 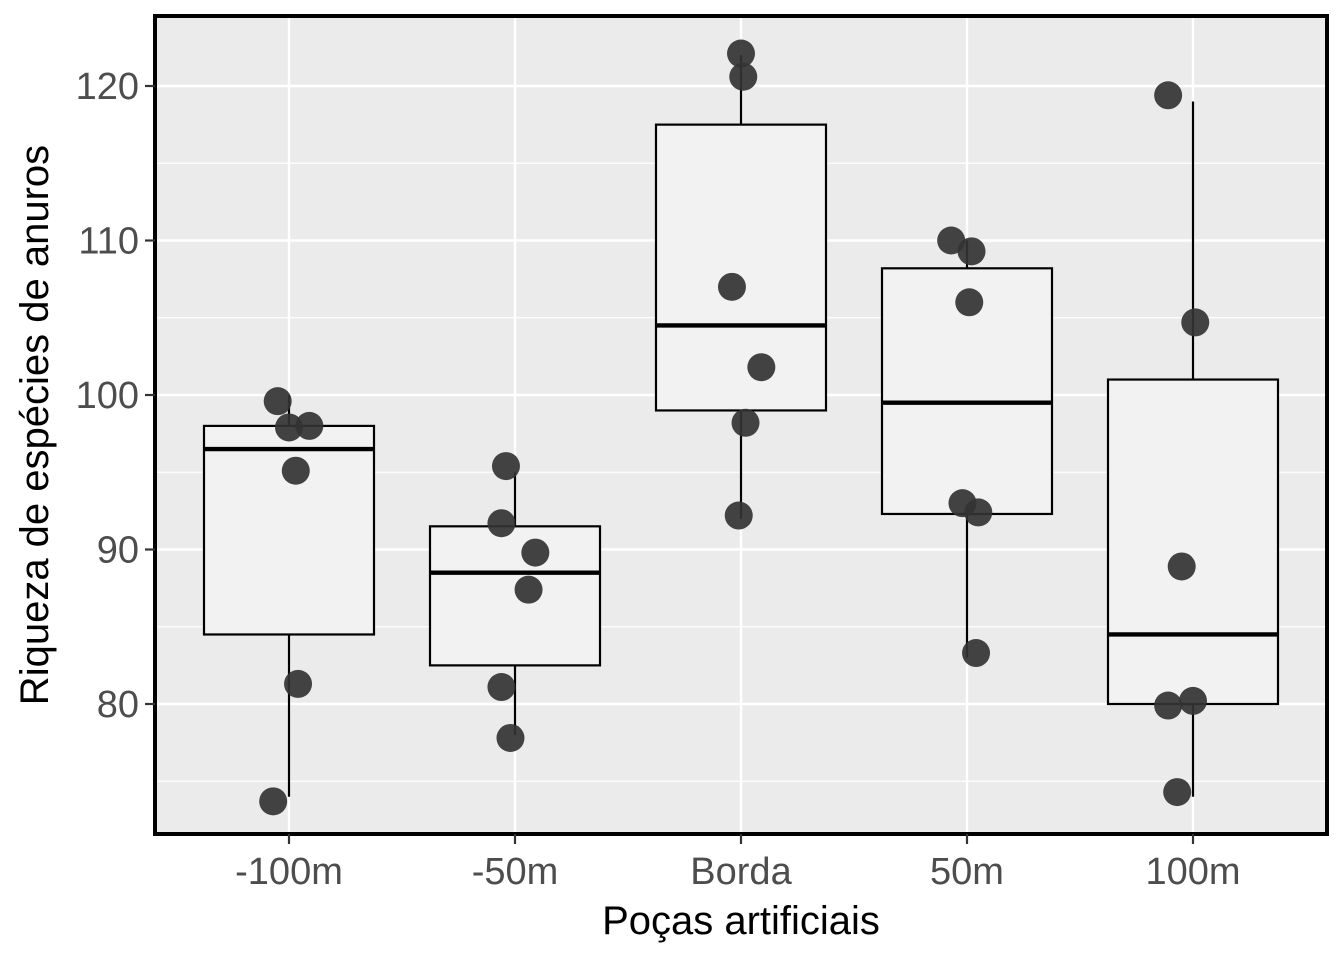 I want to click on x-tick-label: 50m, so click(x=967, y=872).